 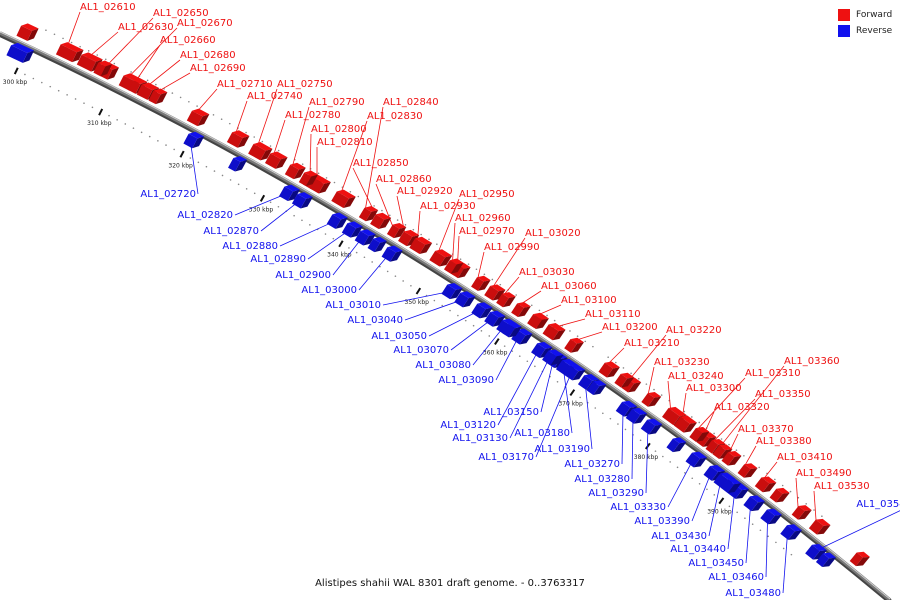 I want to click on forward-al1-03310-label: AL1_03310, so click(x=773, y=373).